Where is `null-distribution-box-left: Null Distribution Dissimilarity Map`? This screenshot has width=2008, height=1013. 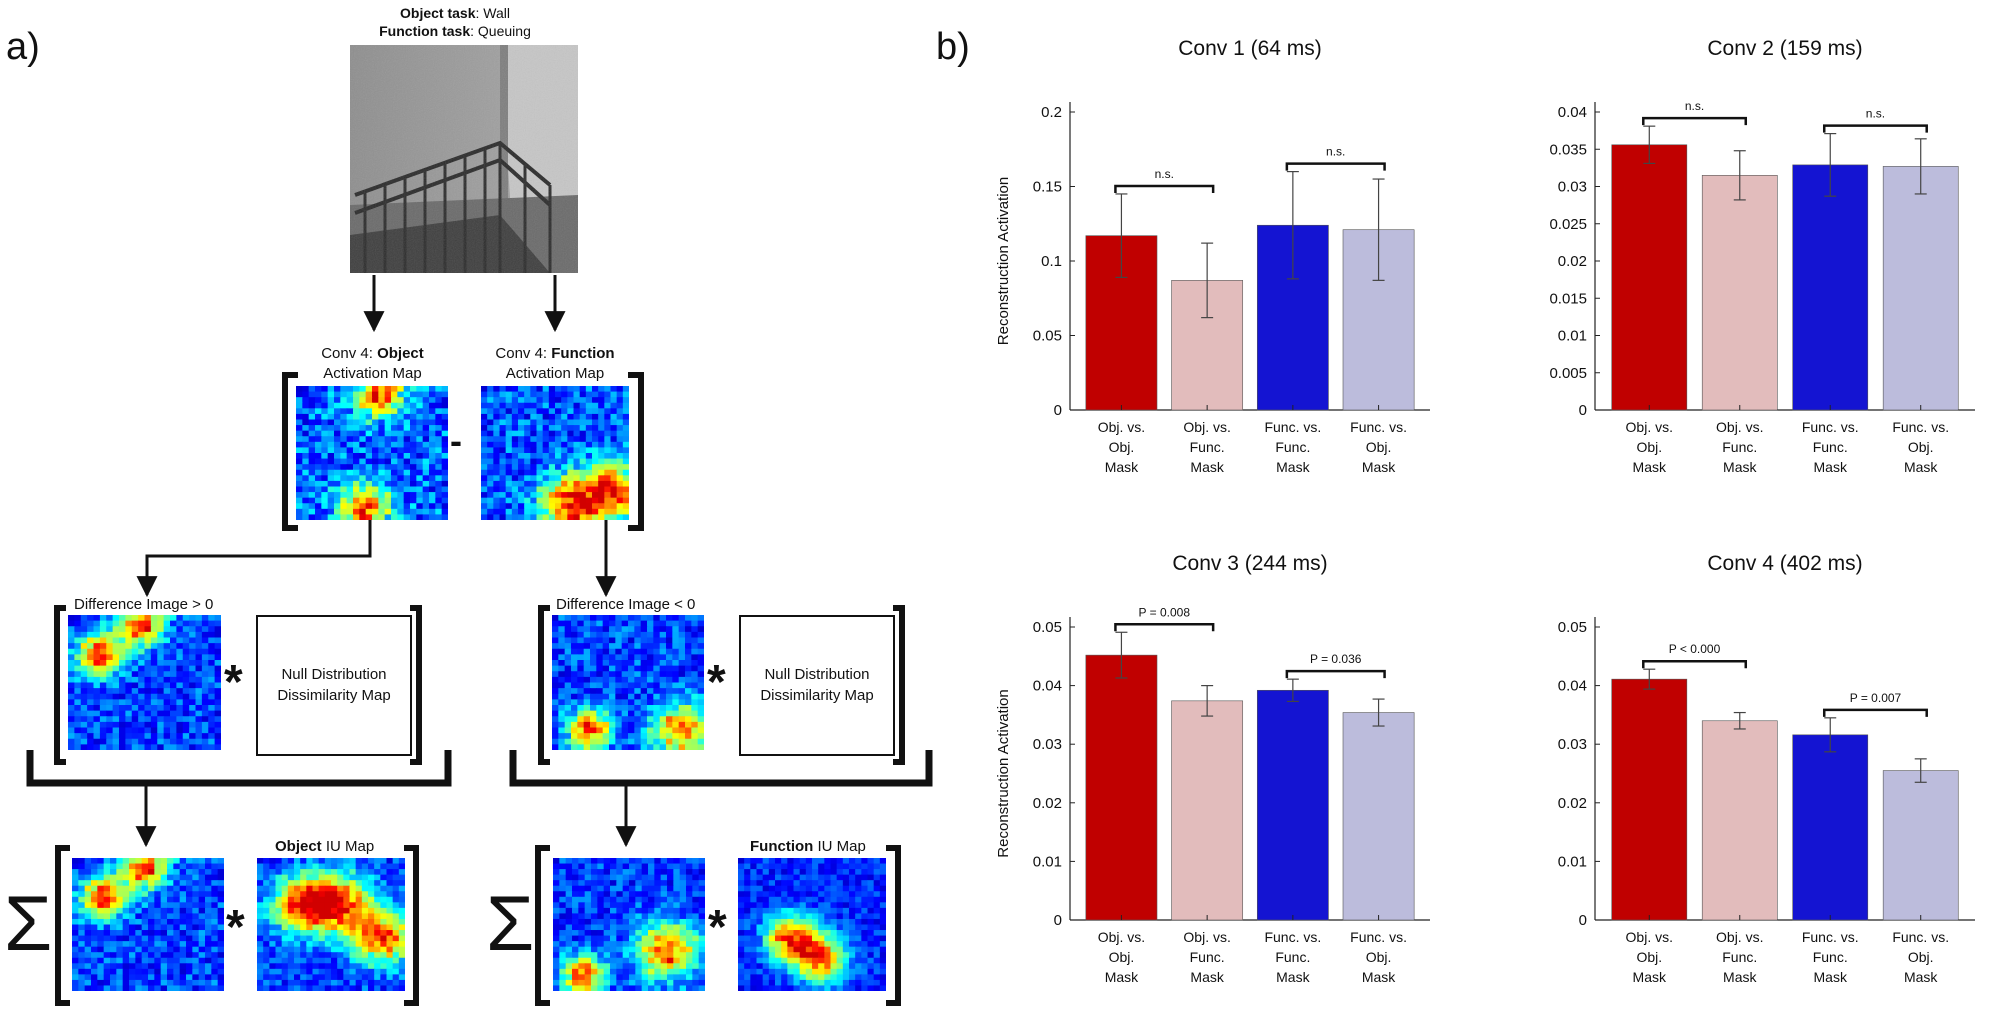
null-distribution-box-left: Null Distribution Dissimilarity Map is located at coordinates (334, 685).